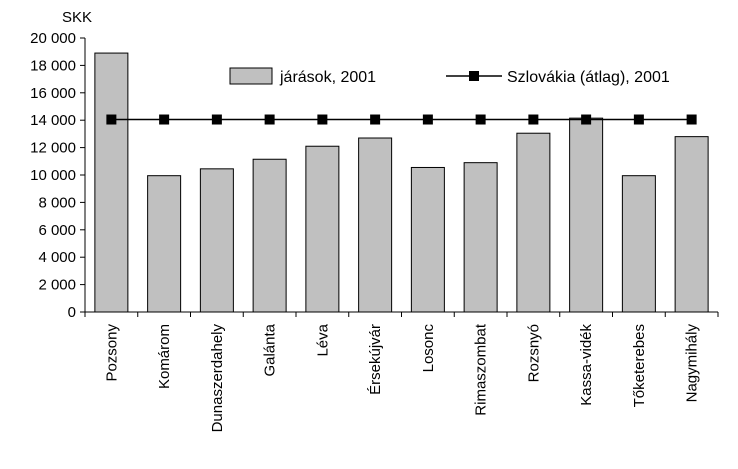 Image resolution: width=738 pixels, height=469 pixels. I want to click on legend-marker-avg, so click(474, 76).